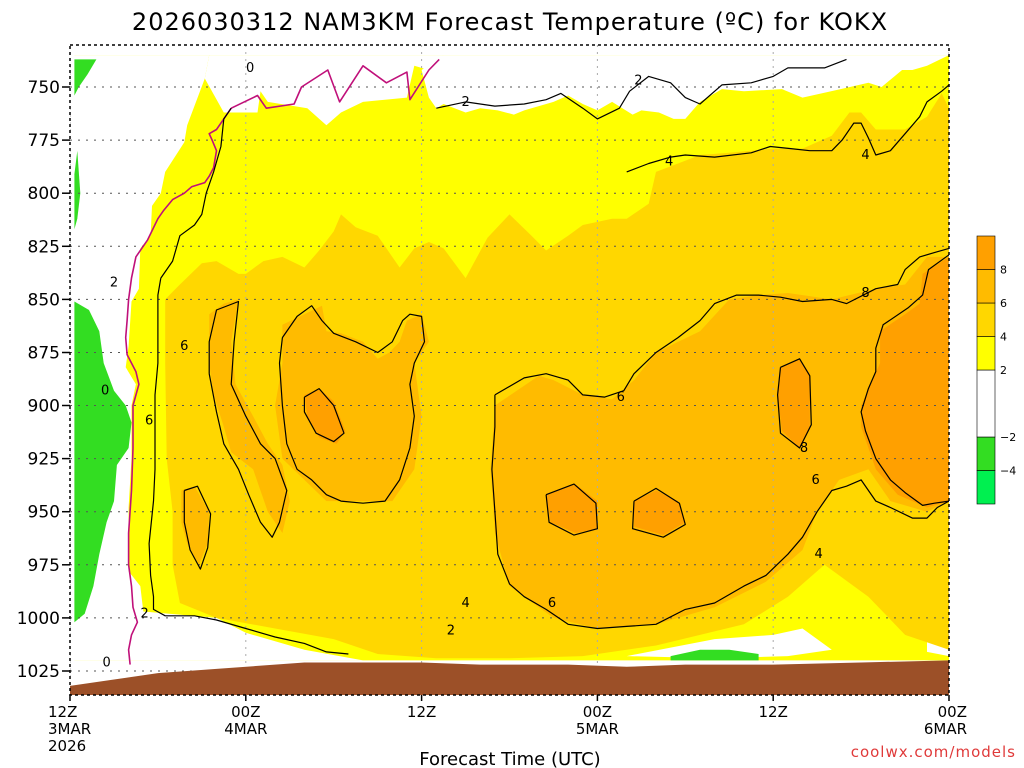 This screenshot has width=1024, height=768. Describe the element at coordinates (44, 141) in the screenshot. I see `y-tick-label-775: 775` at that location.